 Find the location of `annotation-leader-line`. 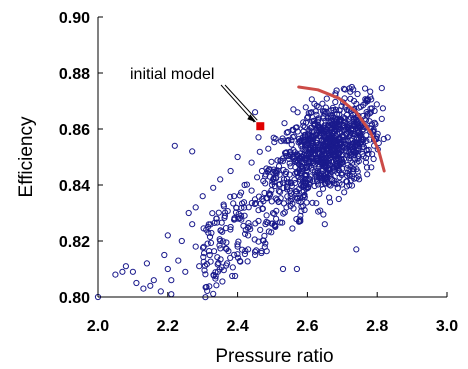

annotation-leader-line is located at coordinates (241, 102).